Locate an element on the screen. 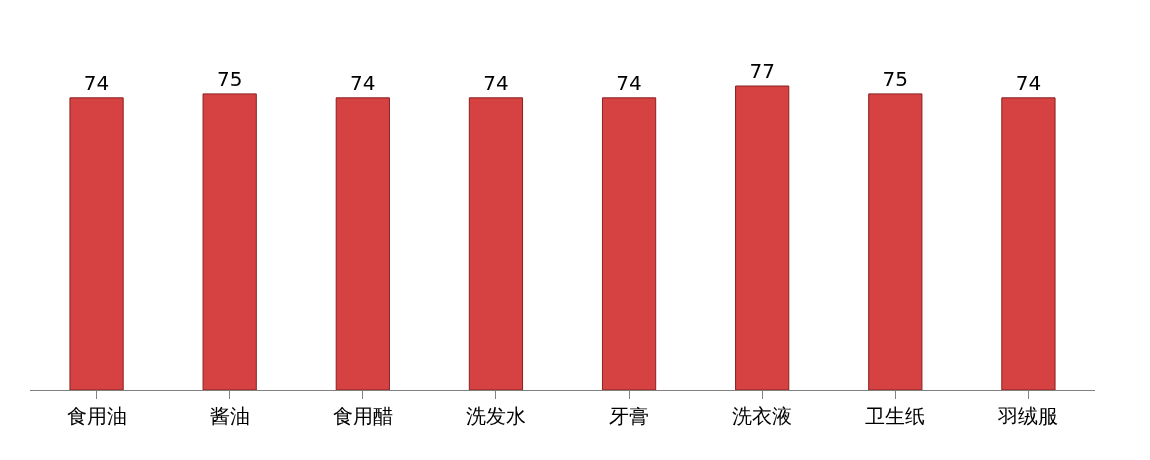 The height and width of the screenshot is (460, 1150). x-tick-label: 卫生纸 is located at coordinates (895, 416).